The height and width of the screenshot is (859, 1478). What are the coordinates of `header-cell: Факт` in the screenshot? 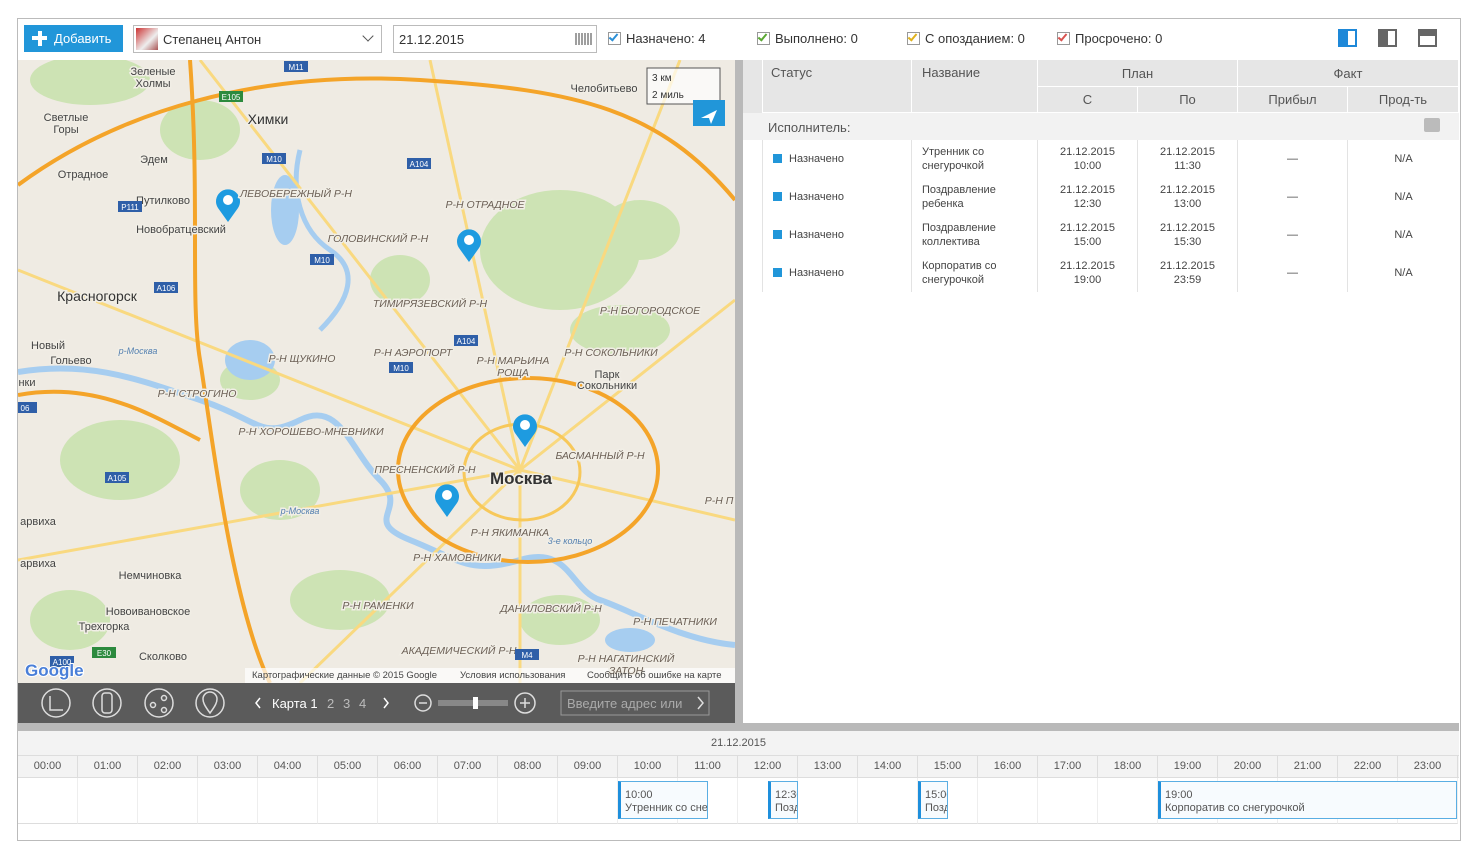 It's located at (1348, 73).